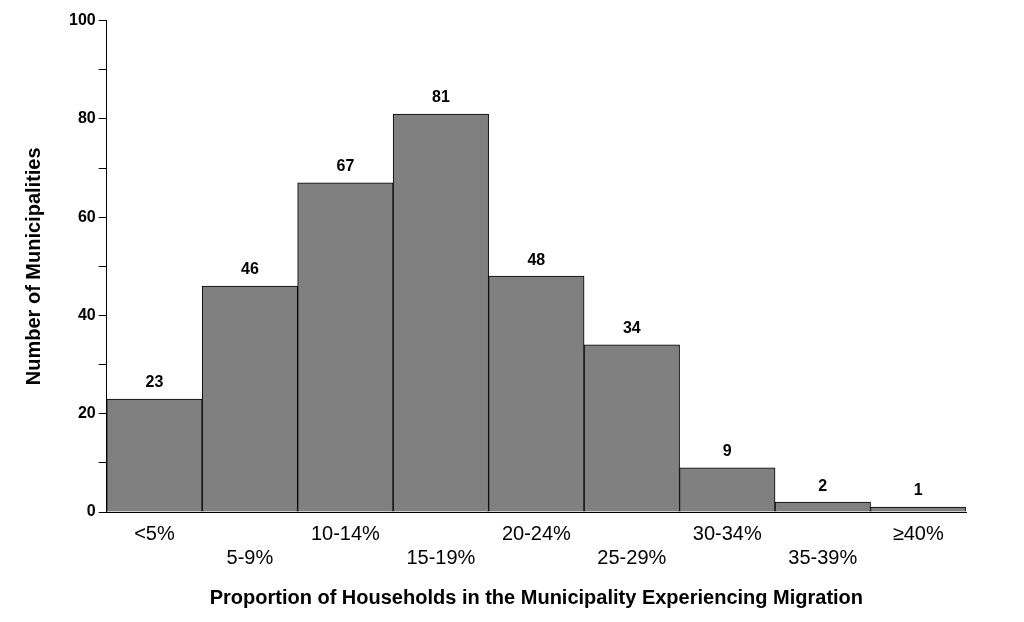  Describe the element at coordinates (632, 556) in the screenshot. I see `x-tick-label: 25-29%` at that location.